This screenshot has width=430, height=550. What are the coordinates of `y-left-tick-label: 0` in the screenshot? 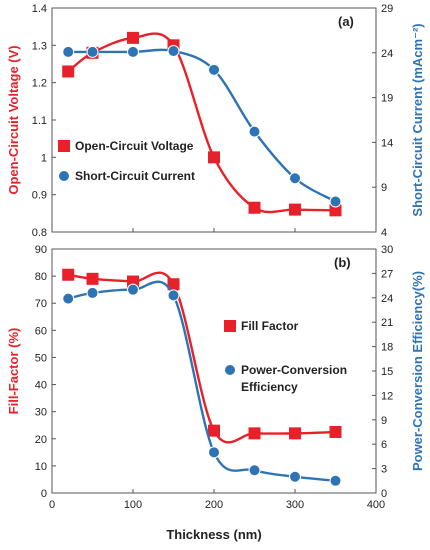 It's located at (44, 494).